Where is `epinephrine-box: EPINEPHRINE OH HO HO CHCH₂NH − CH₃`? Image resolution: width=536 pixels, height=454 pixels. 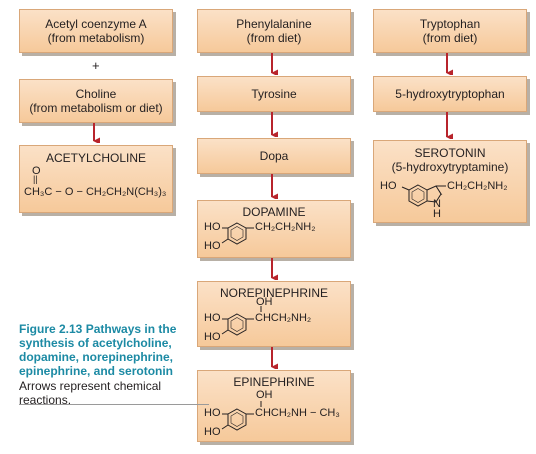
epinephrine-box: EPINEPHRINE OH HO HO CHCH₂NH − CH₃ is located at coordinates (274, 406).